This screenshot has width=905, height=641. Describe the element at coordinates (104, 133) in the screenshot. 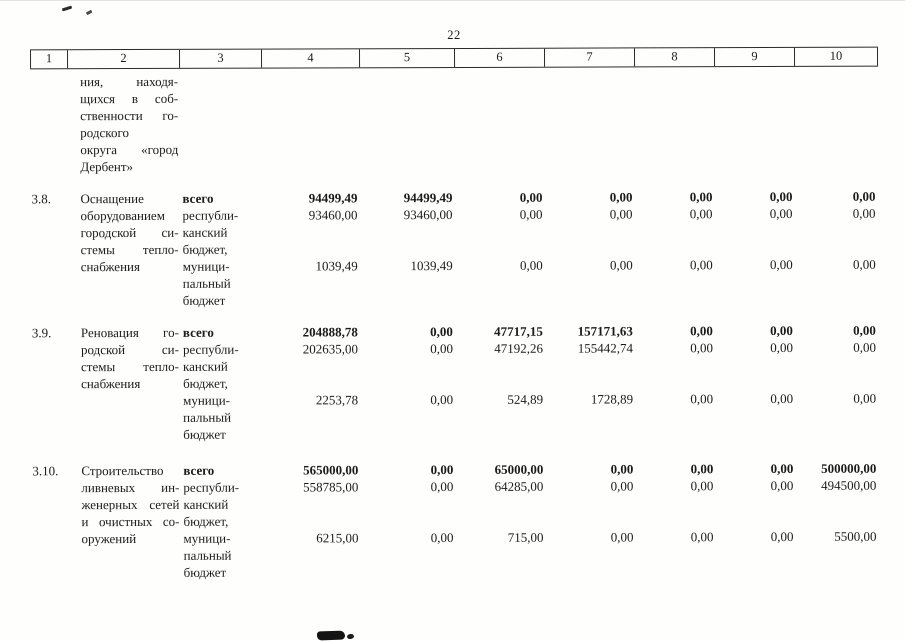

I see `carryover-text-line: родского` at that location.